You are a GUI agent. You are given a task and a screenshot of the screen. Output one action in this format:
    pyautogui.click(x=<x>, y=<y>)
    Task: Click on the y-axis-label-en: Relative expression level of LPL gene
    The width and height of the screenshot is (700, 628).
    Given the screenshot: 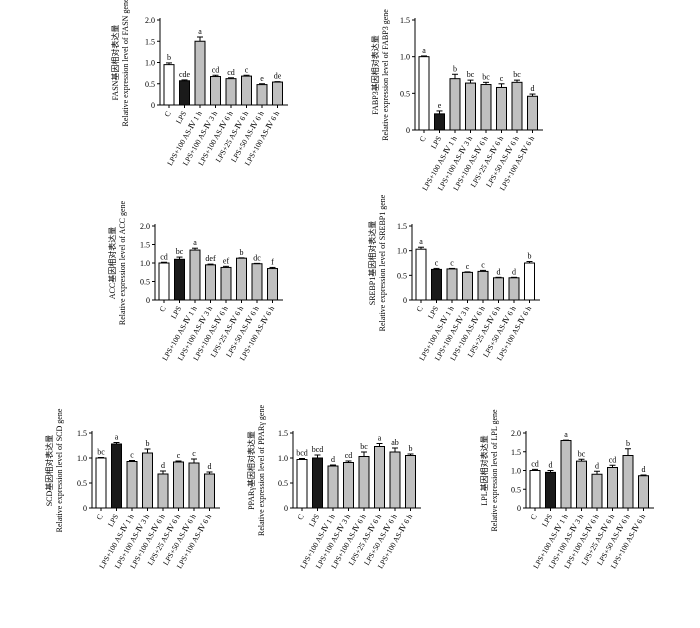 What is the action you would take?
    pyautogui.click(x=494, y=470)
    